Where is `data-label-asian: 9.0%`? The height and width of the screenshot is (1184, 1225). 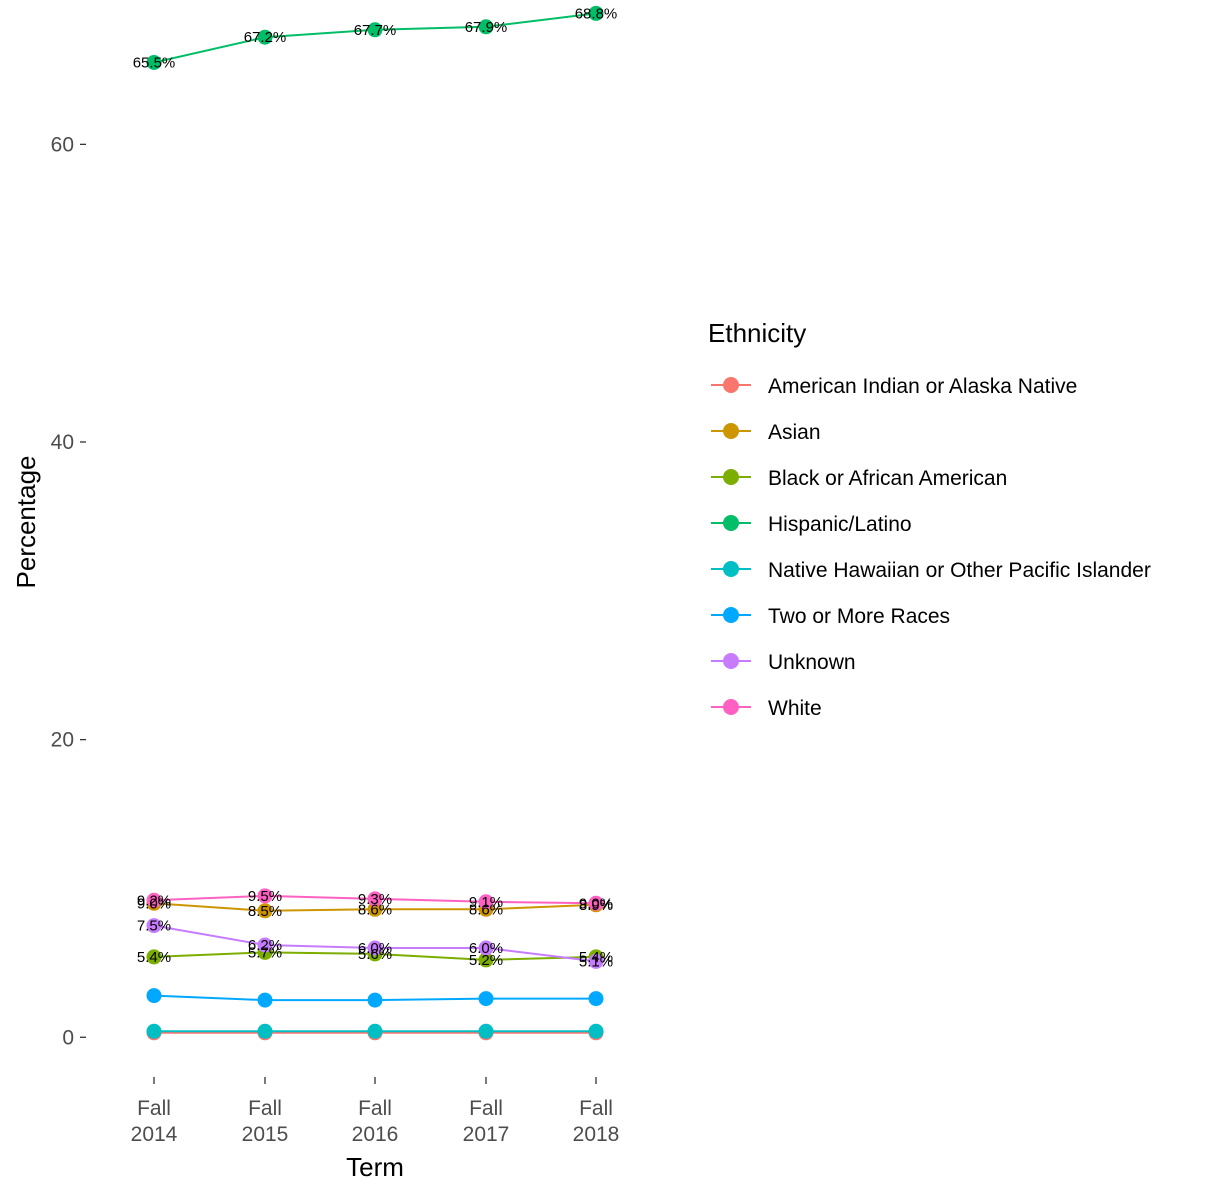 data-label-asian: 9.0% is located at coordinates (154, 903).